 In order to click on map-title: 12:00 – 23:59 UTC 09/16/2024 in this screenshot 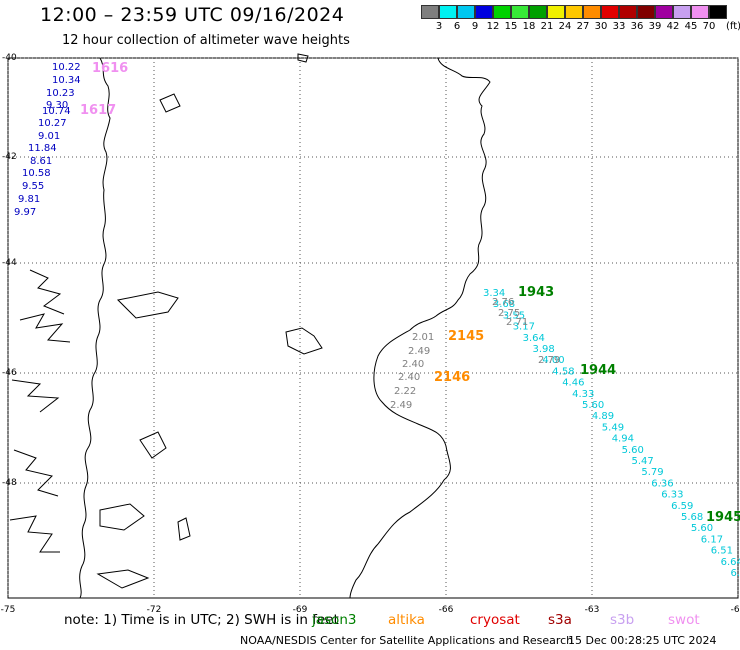, I will do `click(192, 15)`.